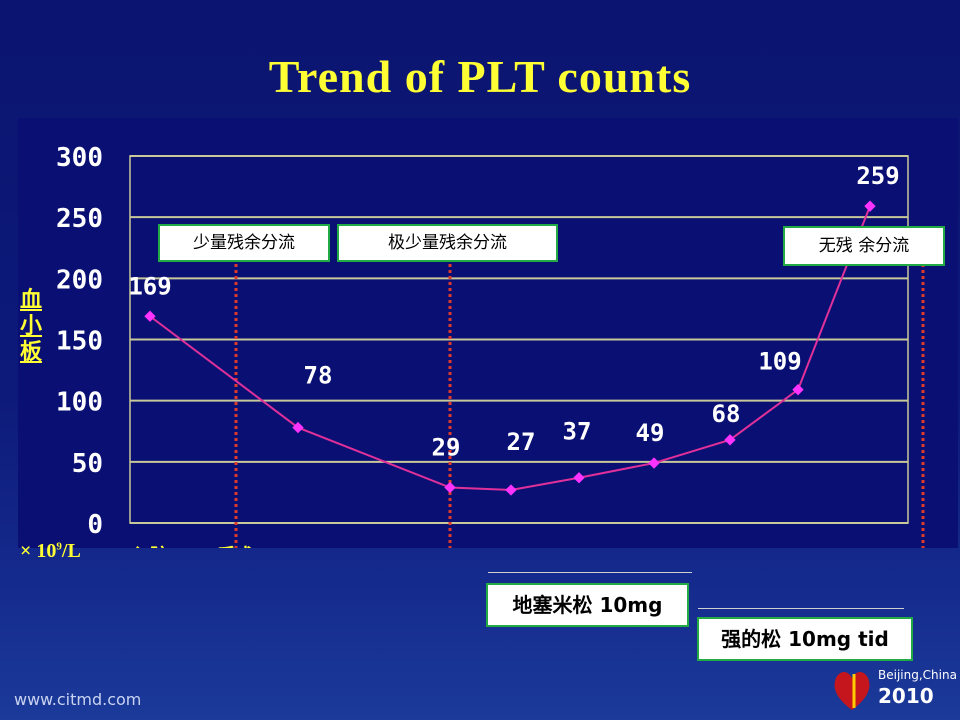 Image resolution: width=960 pixels, height=720 pixels. I want to click on y-tick-label: 50, so click(87, 464).